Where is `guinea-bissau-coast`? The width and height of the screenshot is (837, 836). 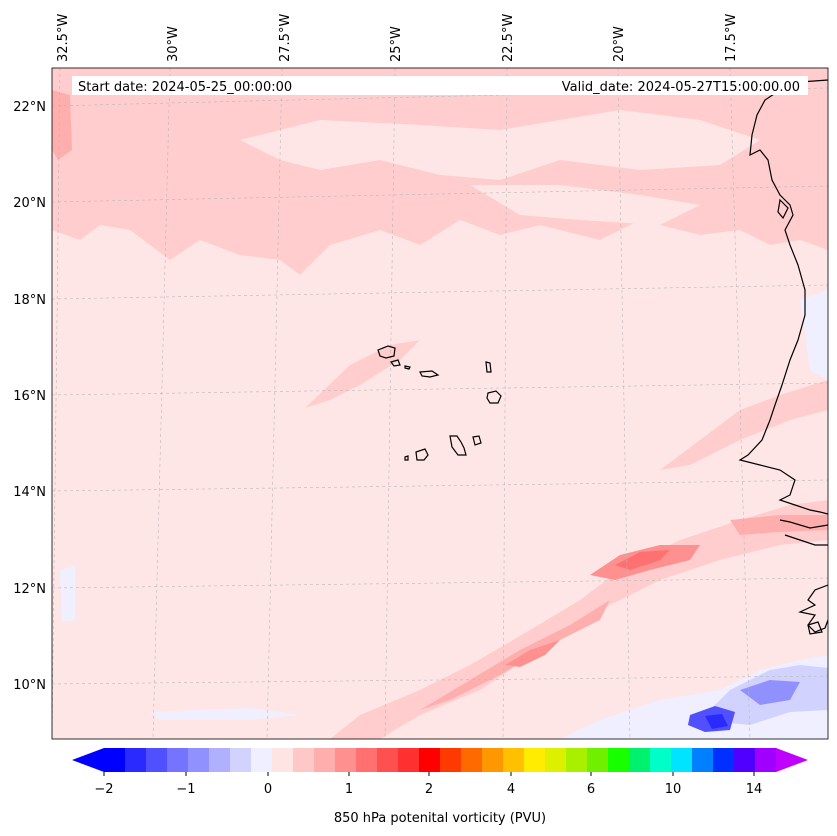
guinea-bissau-coast is located at coordinates (813, 608).